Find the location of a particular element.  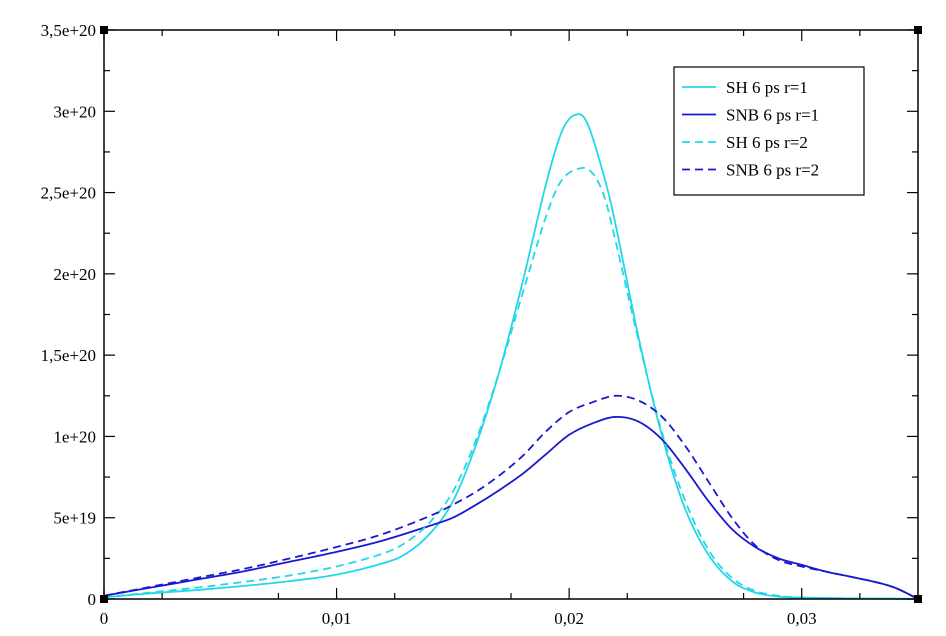

x-tick-label: 0,02 is located at coordinates (569, 618).